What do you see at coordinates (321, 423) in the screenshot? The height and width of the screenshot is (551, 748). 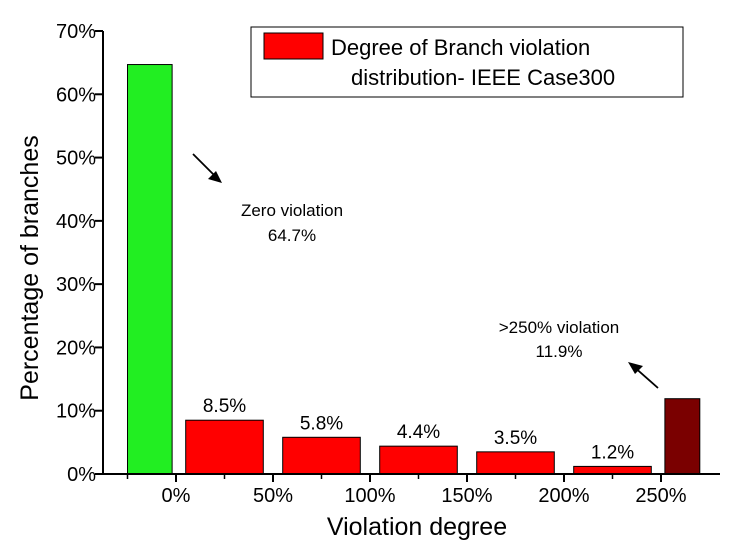 I see `bar-data-label: 5.8%` at bounding box center [321, 423].